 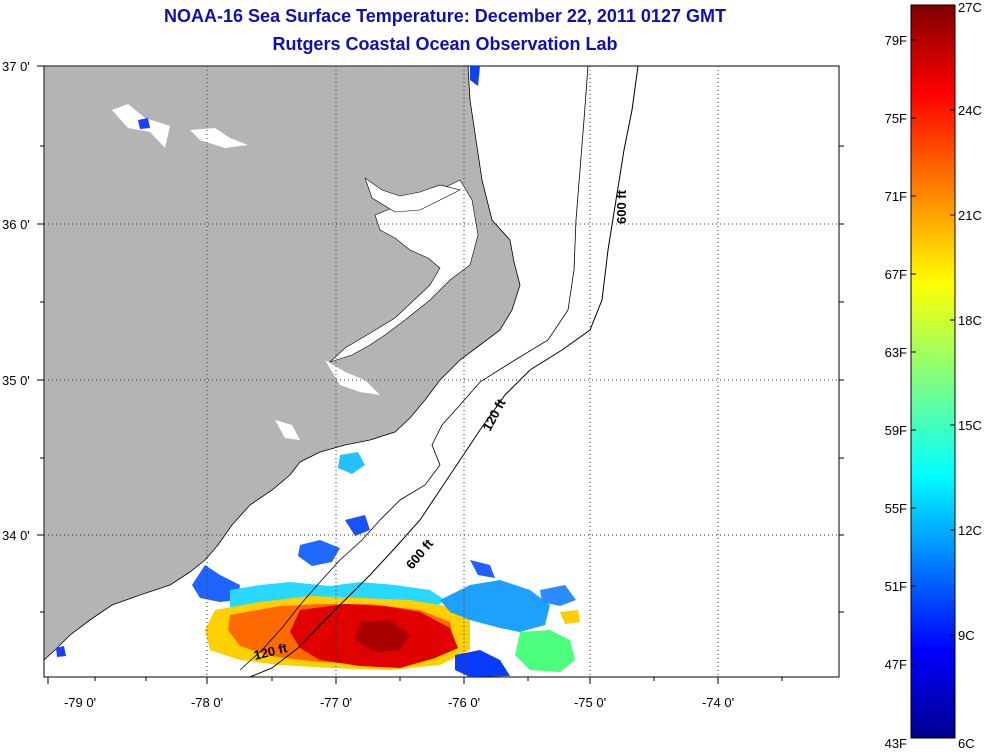 I want to click on colorbar-f-label: 63F, so click(x=896, y=352).